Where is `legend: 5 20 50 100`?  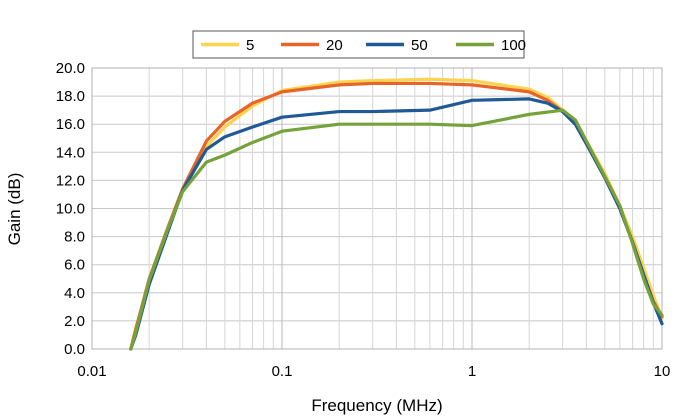
legend: 5 20 50 100 is located at coordinates (359, 44).